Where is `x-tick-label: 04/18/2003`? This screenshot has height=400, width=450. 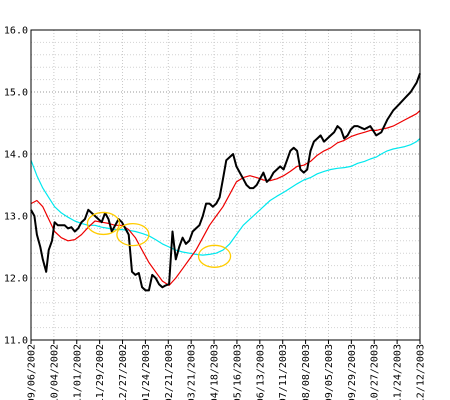 x-tick-label: 04/18/2003 is located at coordinates (215, 372).